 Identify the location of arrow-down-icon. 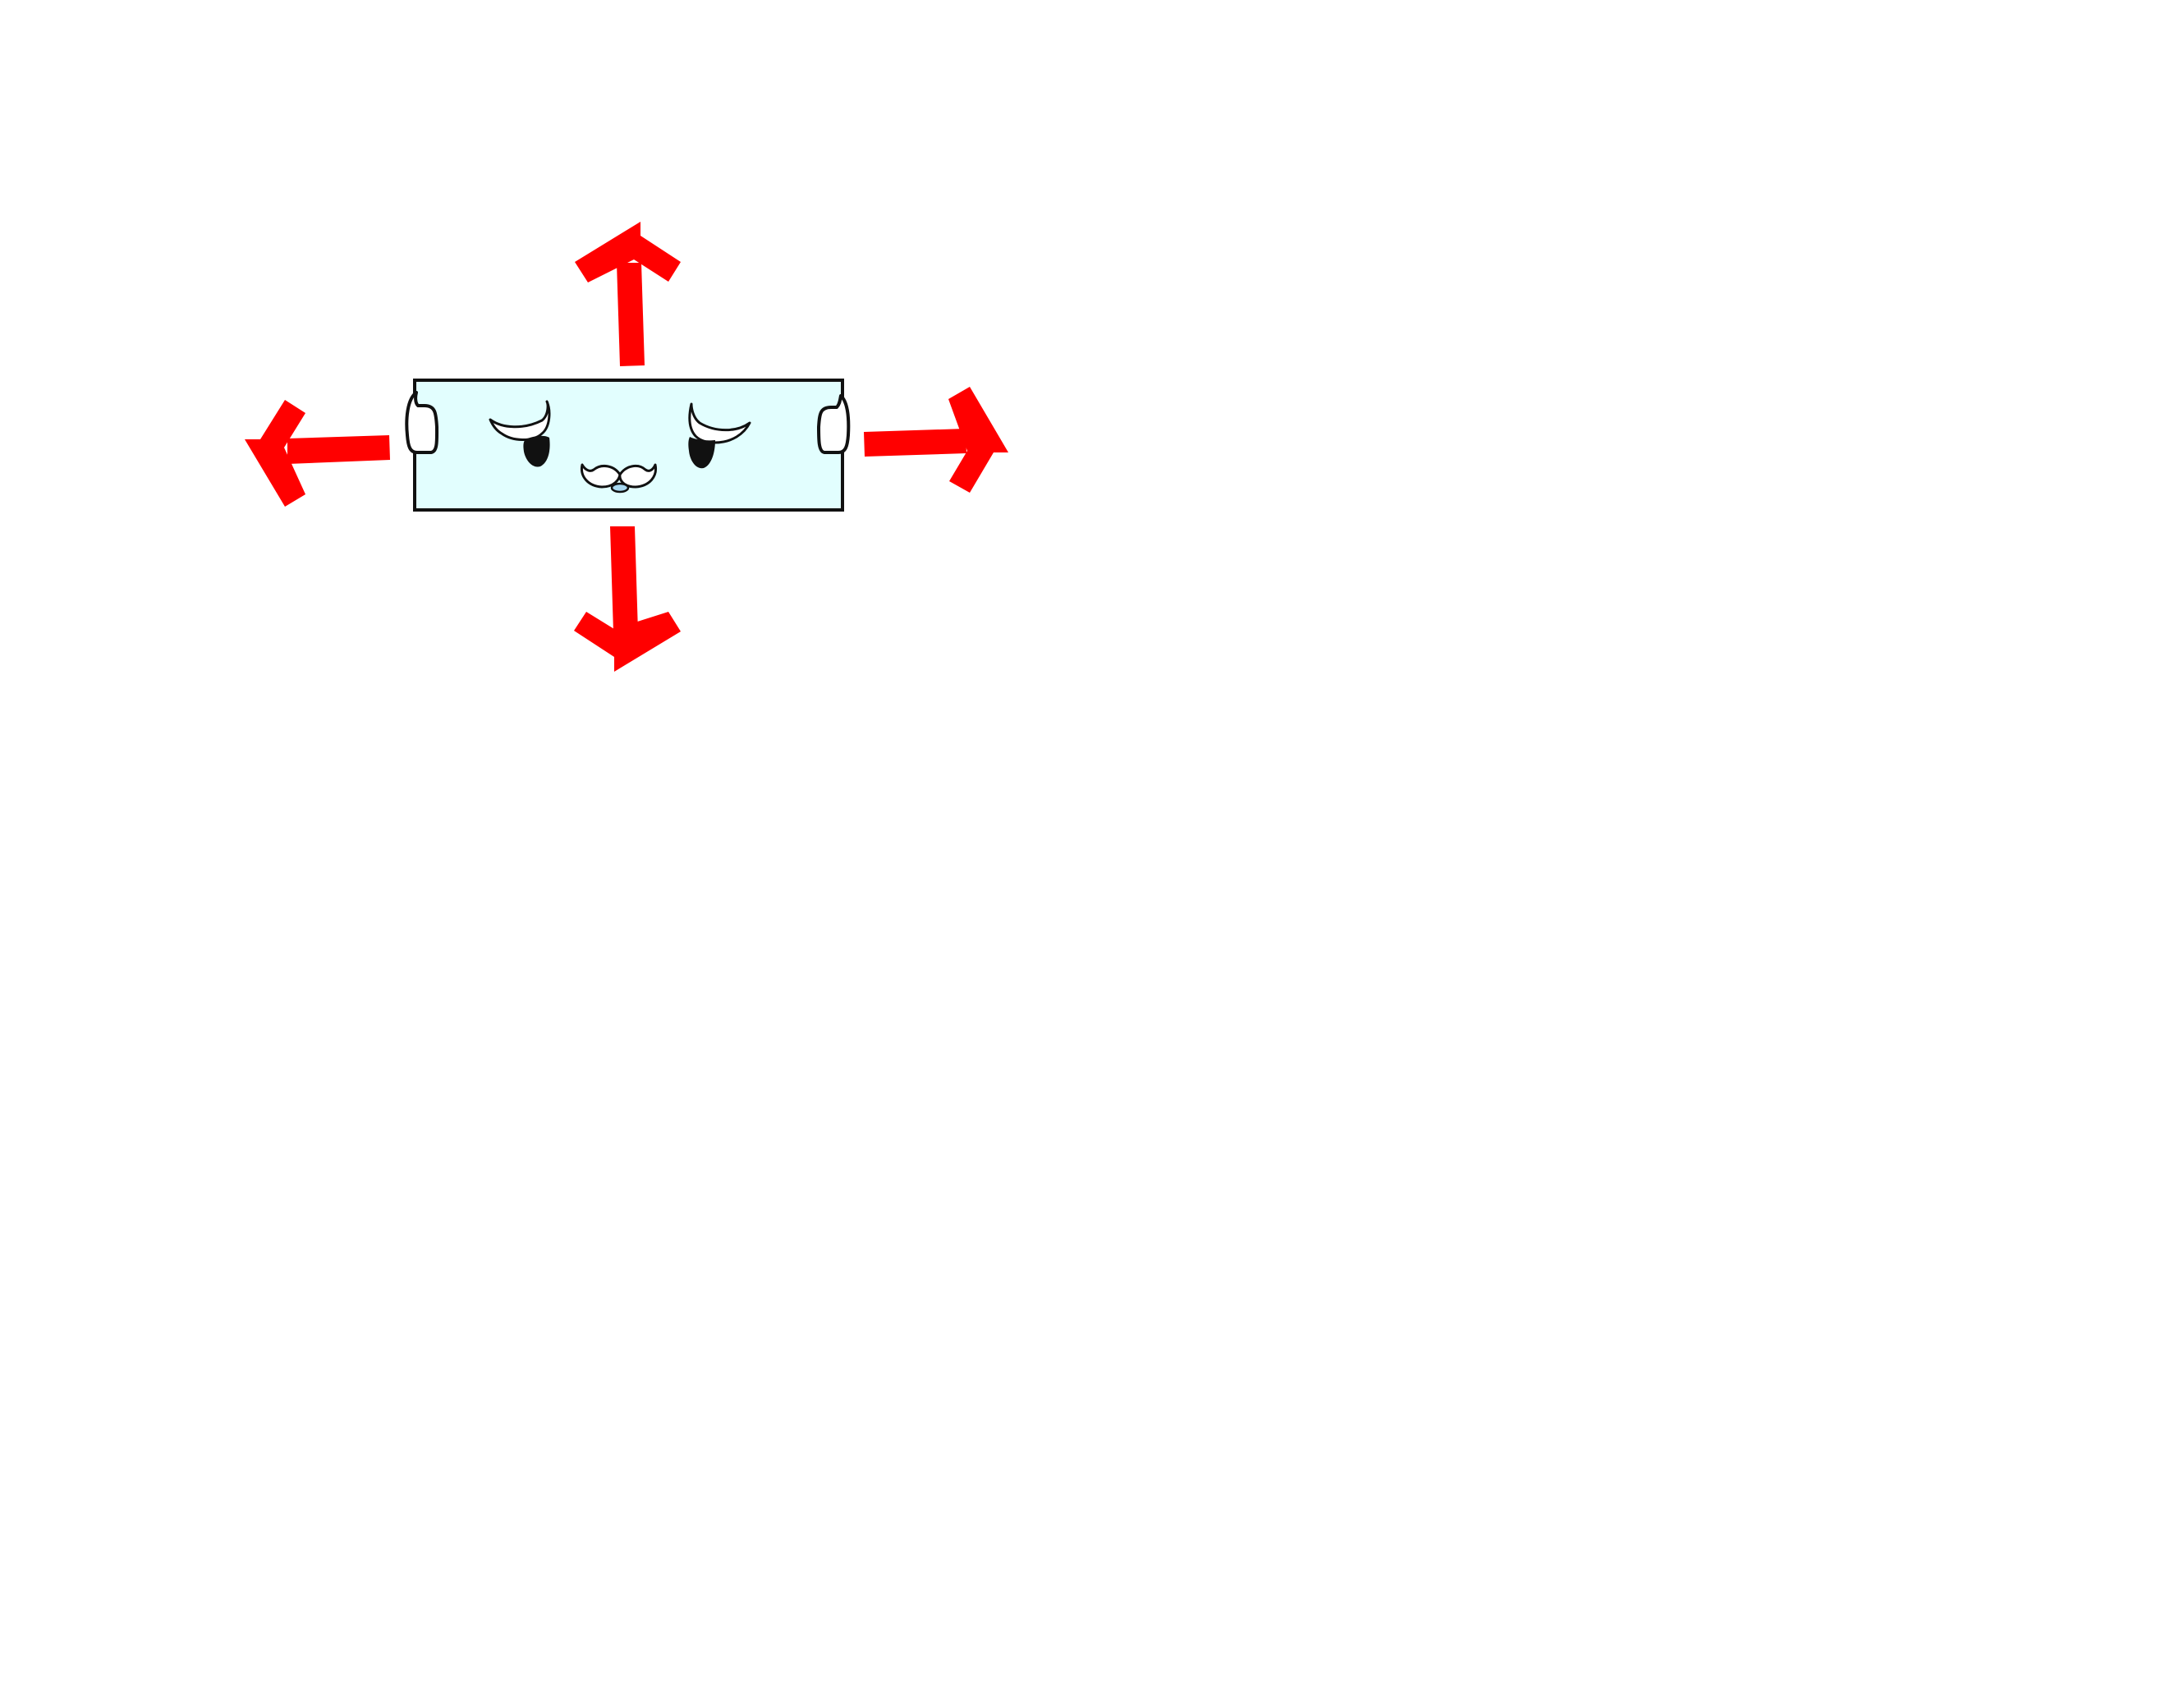
(627, 599).